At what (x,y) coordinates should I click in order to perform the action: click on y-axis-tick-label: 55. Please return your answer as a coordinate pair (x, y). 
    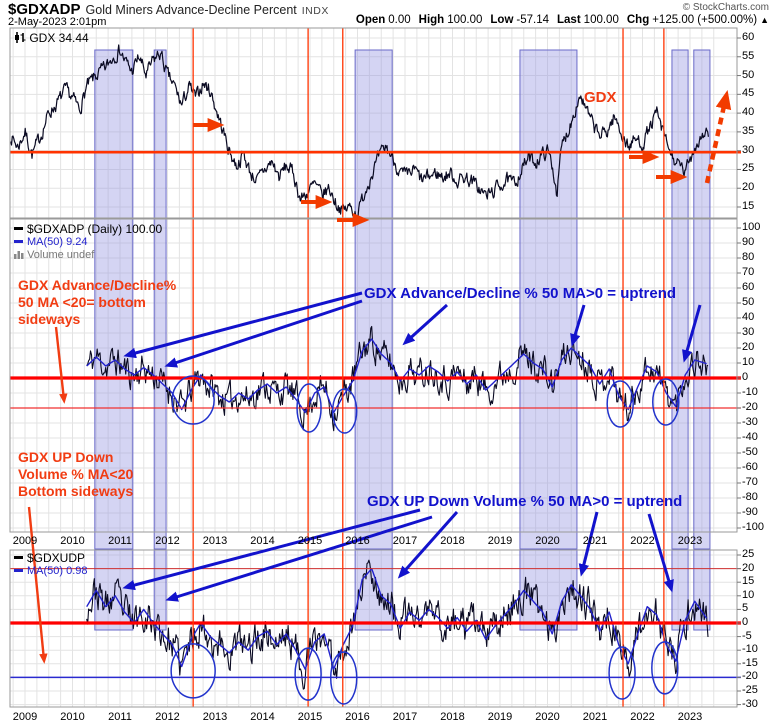
    Looking at the image, I should click on (748, 55).